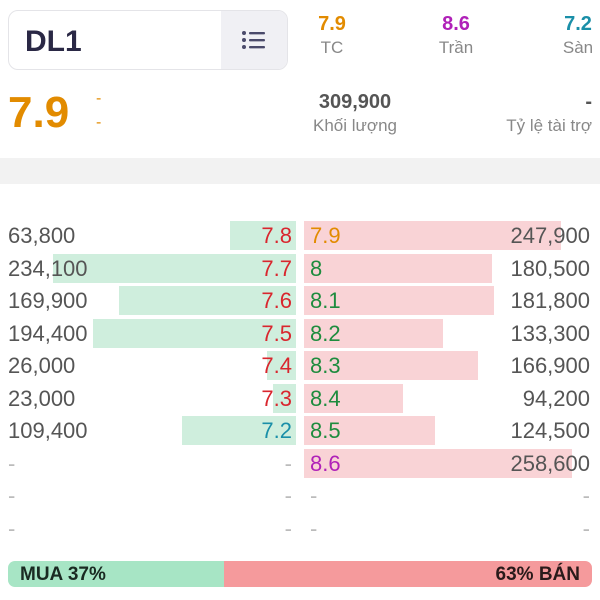  I want to click on ceiling-price: 8.6 Trần, so click(456, 36).